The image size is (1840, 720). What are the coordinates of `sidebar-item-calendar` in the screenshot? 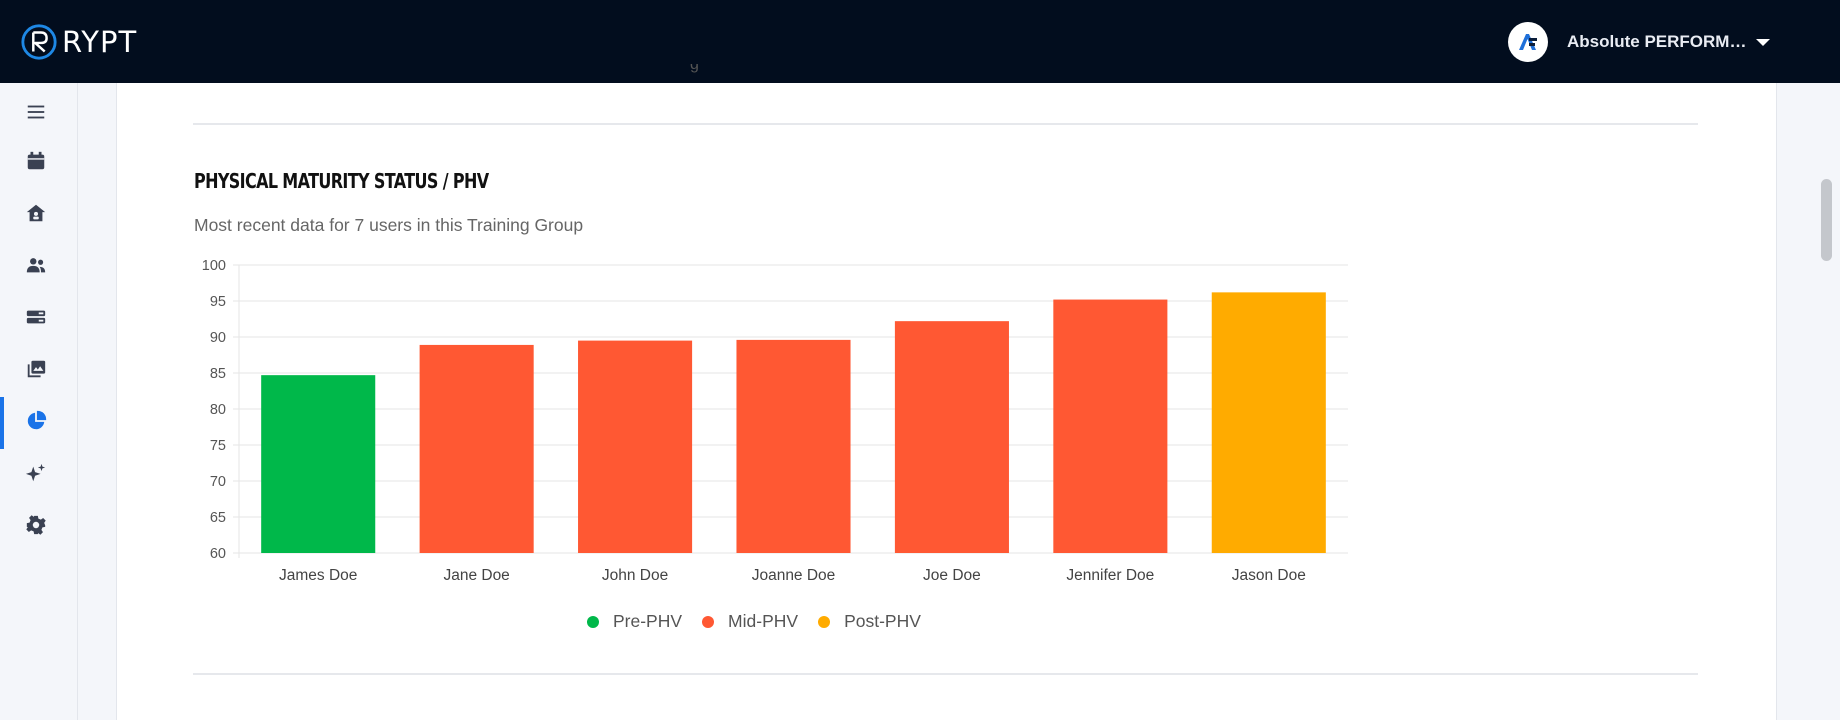 It's located at (36, 161).